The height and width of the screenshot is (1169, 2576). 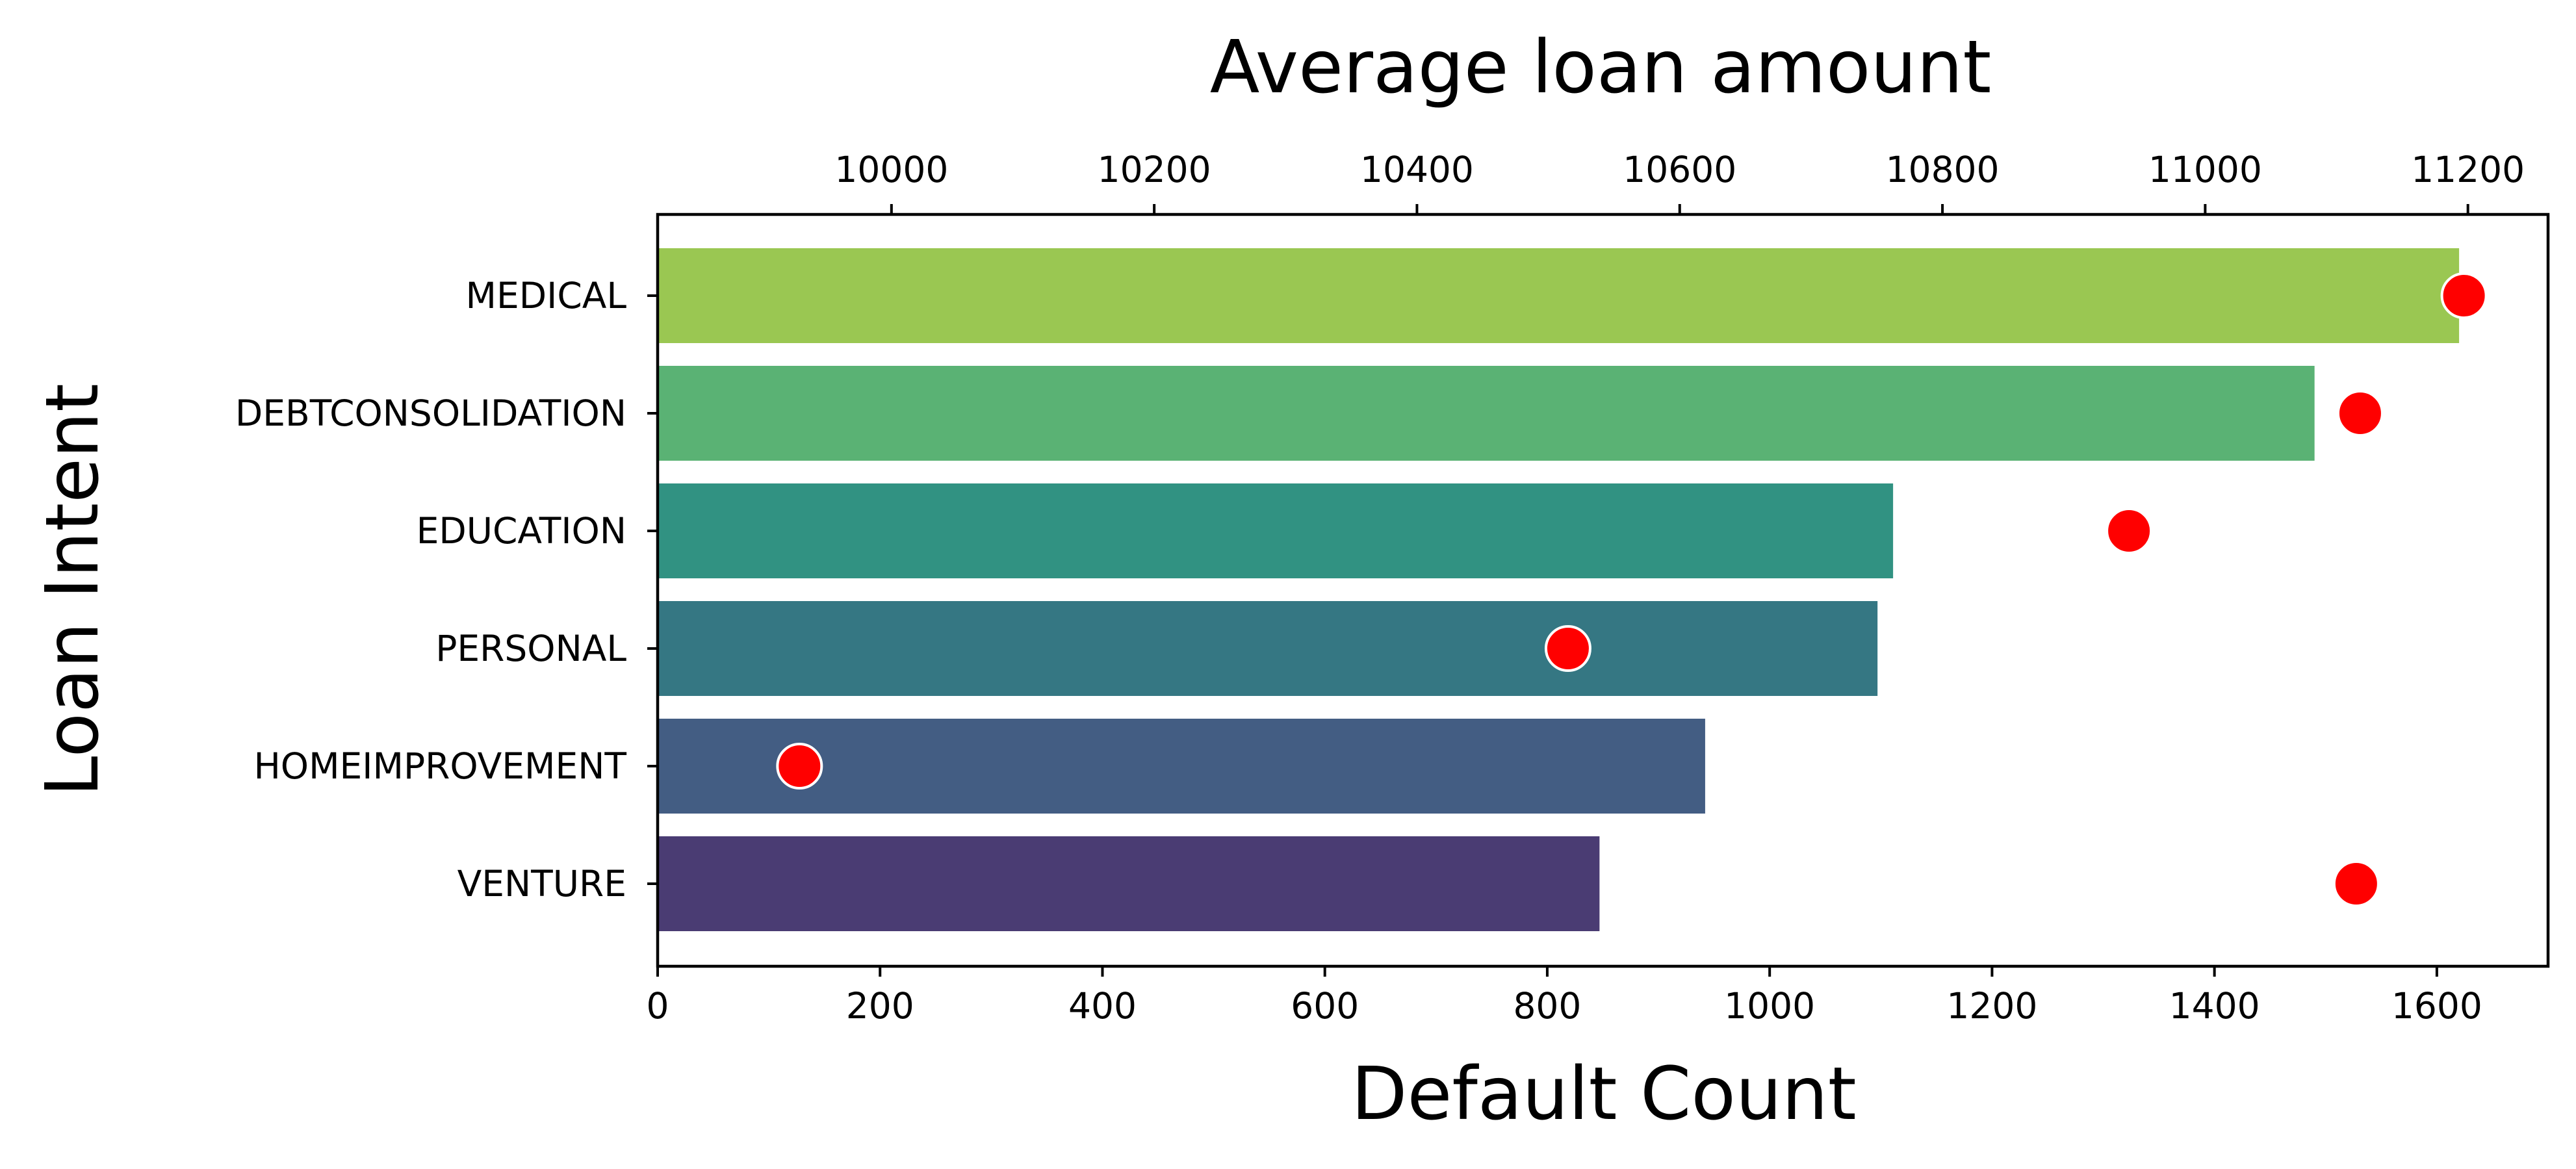 I want to click on y-tick-label: EDUCATION, so click(x=522, y=531).